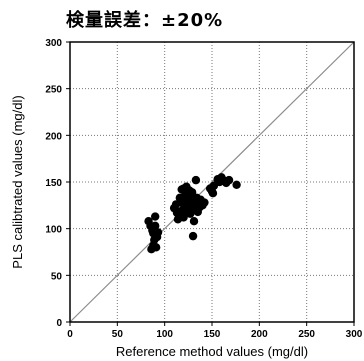 This screenshot has height=361, width=364. Describe the element at coordinates (53, 183) in the screenshot. I see `y-tick-label: 150` at that location.